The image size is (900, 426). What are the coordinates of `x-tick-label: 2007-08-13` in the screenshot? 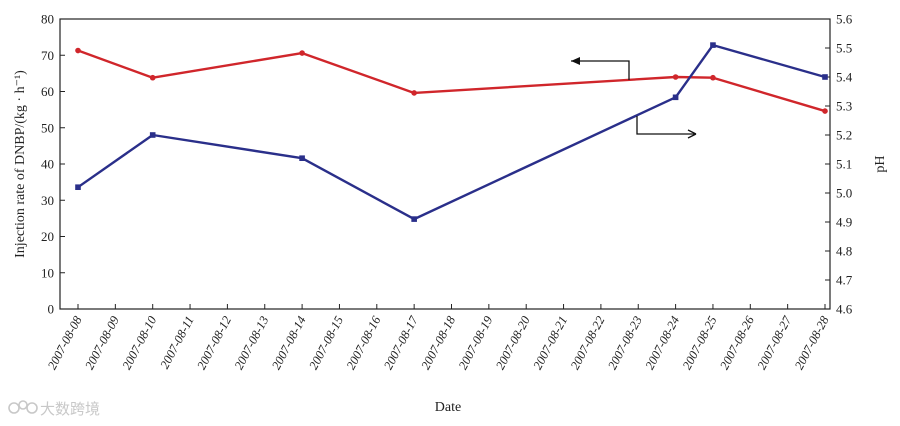 It's located at (252, 343).